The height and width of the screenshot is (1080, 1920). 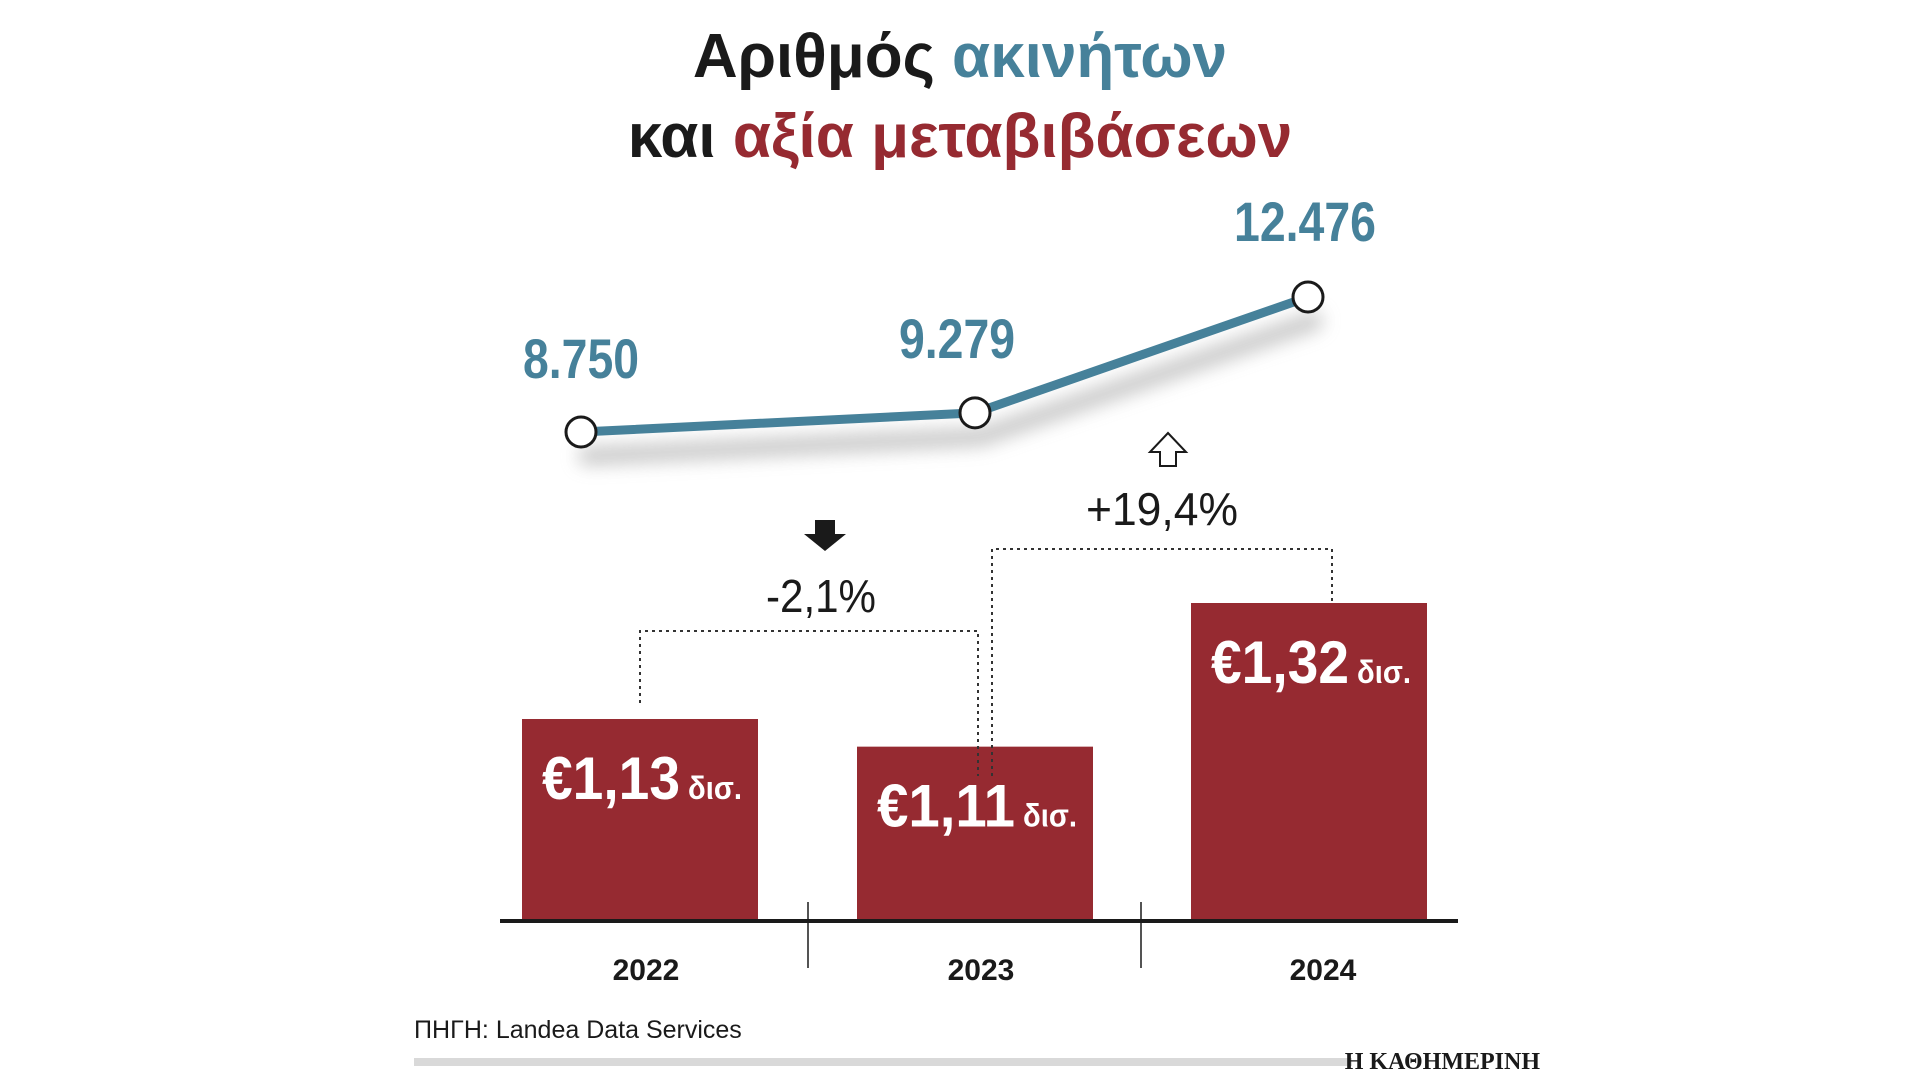 What do you see at coordinates (1089, 56) in the screenshot?
I see `title-part-blue: ακινήτων` at bounding box center [1089, 56].